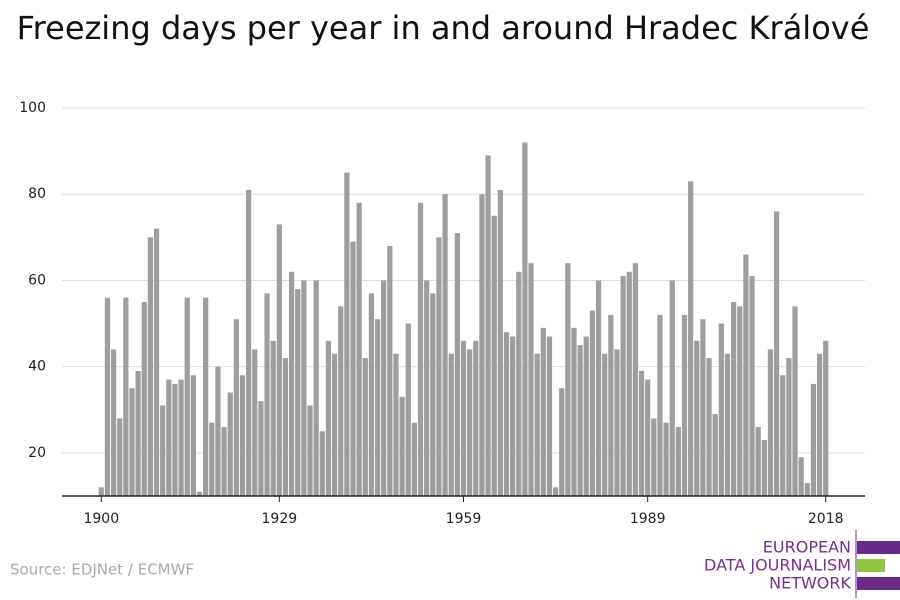 Image resolution: width=900 pixels, height=600 pixels. What do you see at coordinates (37, 280) in the screenshot?
I see `y-tick-label: 60` at bounding box center [37, 280].